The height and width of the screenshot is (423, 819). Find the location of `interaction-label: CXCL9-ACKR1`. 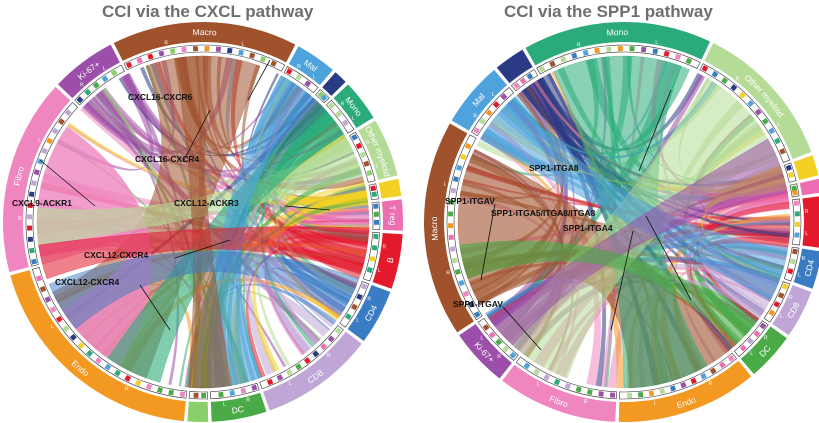

interaction-label: CXCL9-ACKR1 is located at coordinates (42, 203).